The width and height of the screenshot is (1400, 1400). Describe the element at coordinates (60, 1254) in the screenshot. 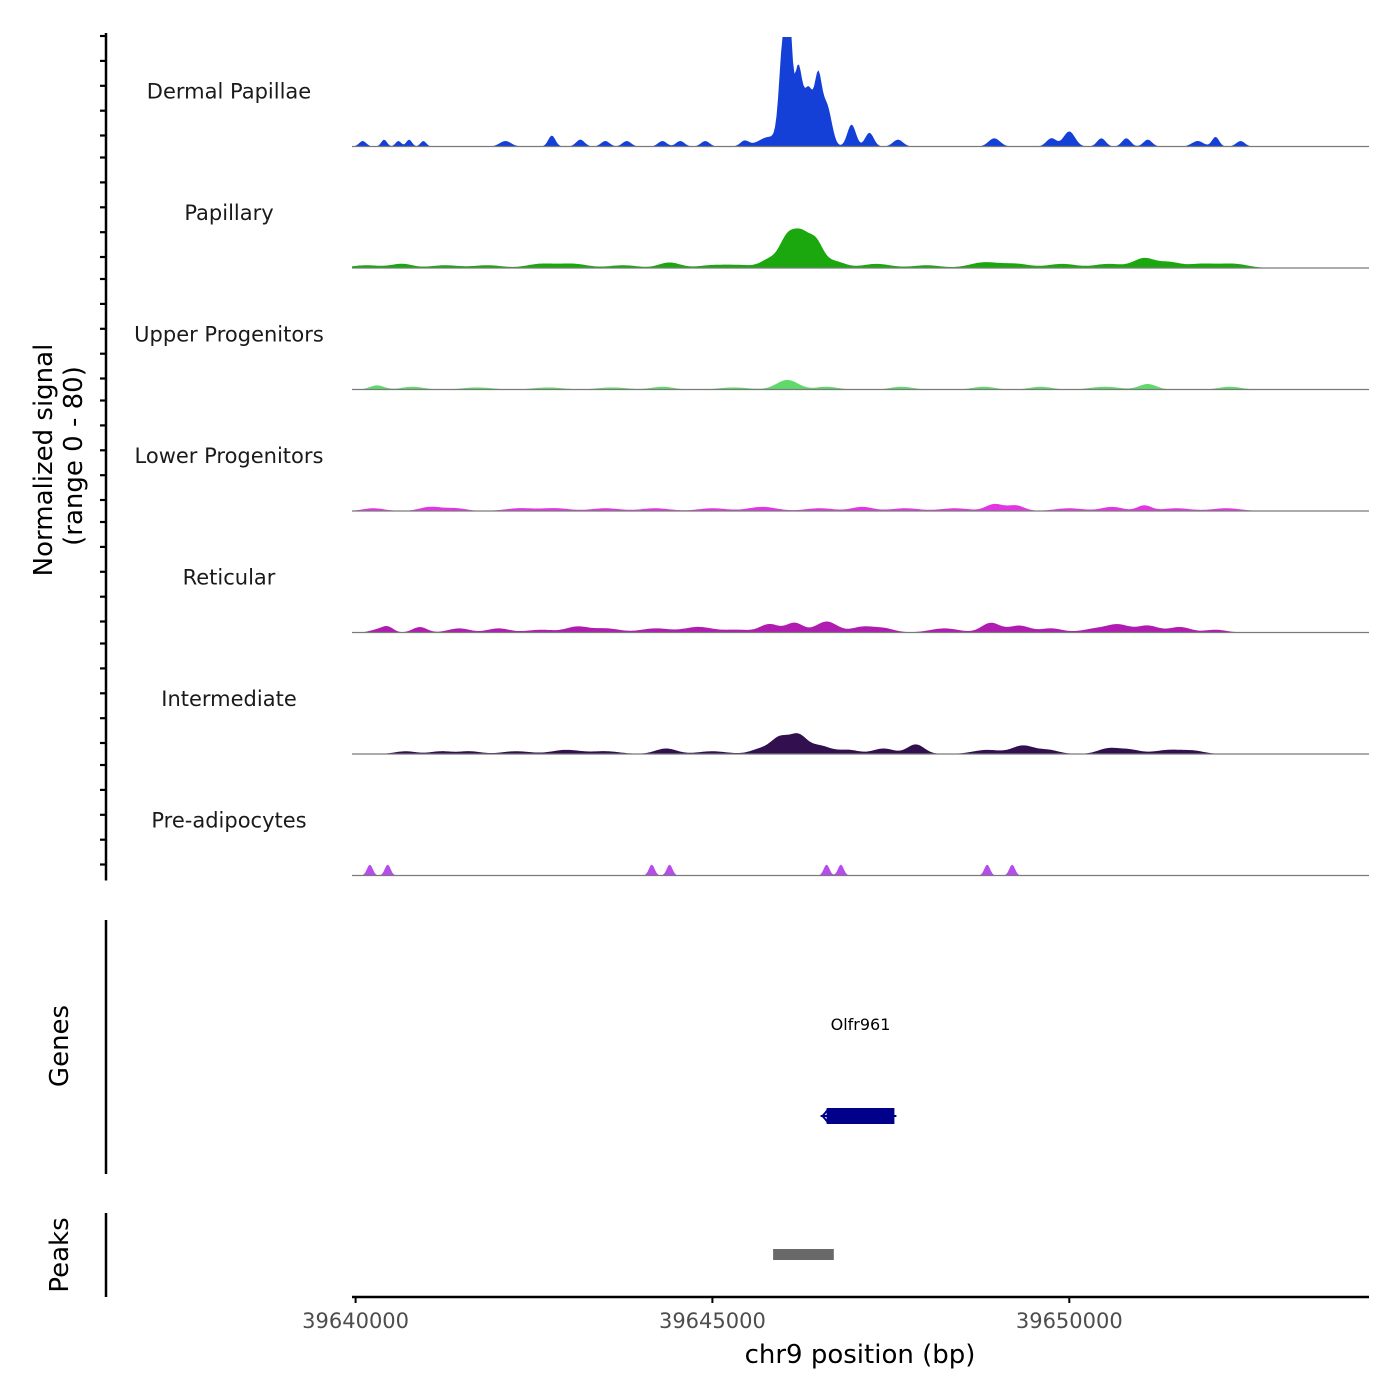

I see `peaks-axis-title: Peaks` at that location.